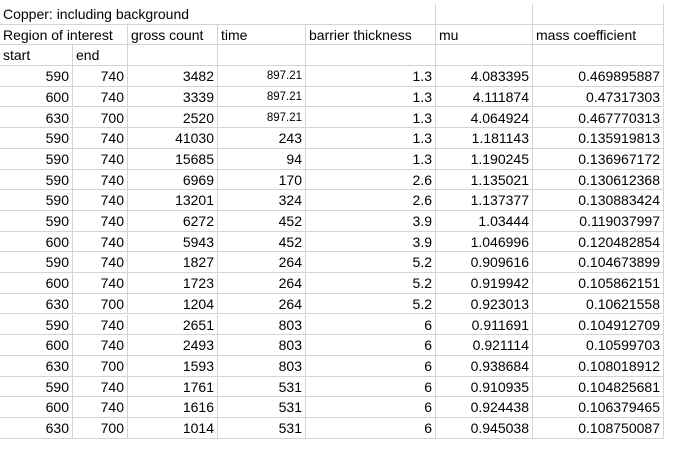 The height and width of the screenshot is (468, 674). I want to click on cell-mu: 1.135021, so click(484, 180).